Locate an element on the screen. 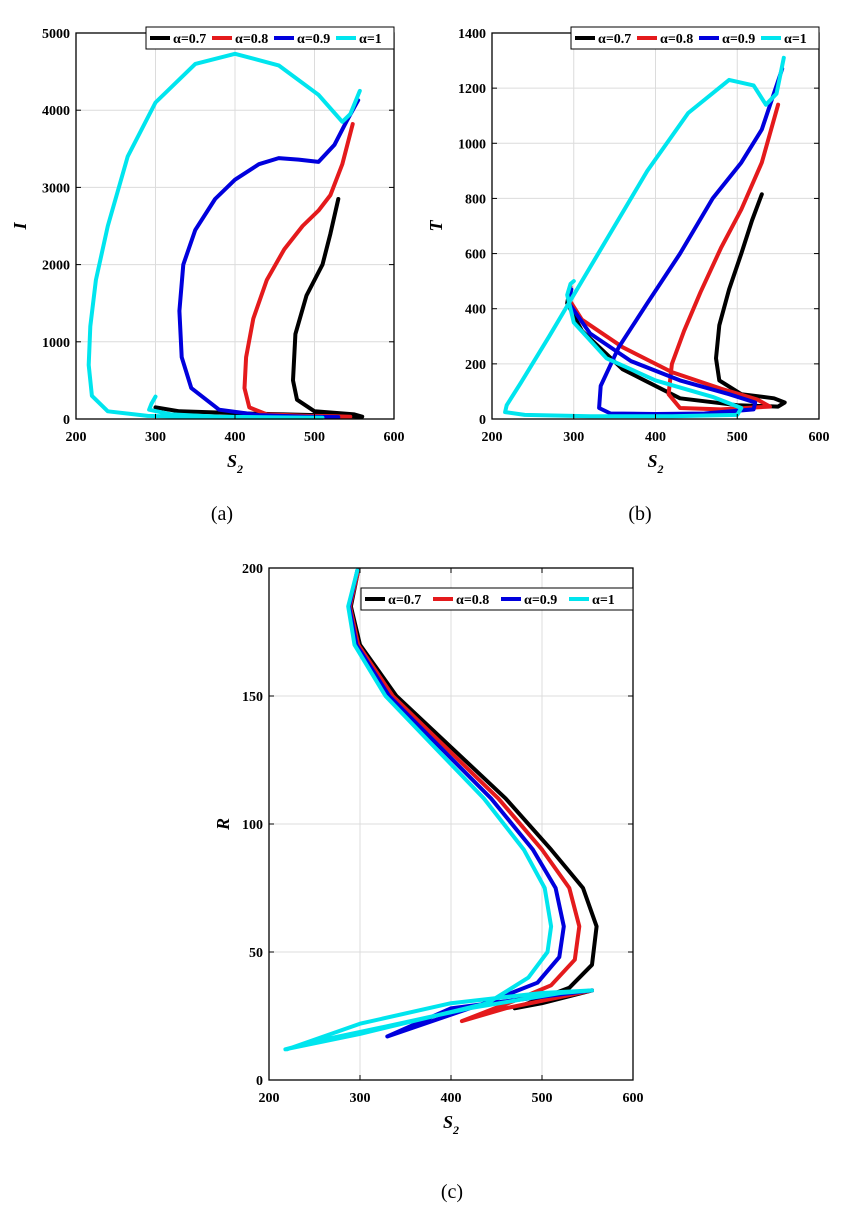 Image resolution: width=850 pixels, height=1219 pixels. y-tick-label: 1200 is located at coordinates (472, 89).